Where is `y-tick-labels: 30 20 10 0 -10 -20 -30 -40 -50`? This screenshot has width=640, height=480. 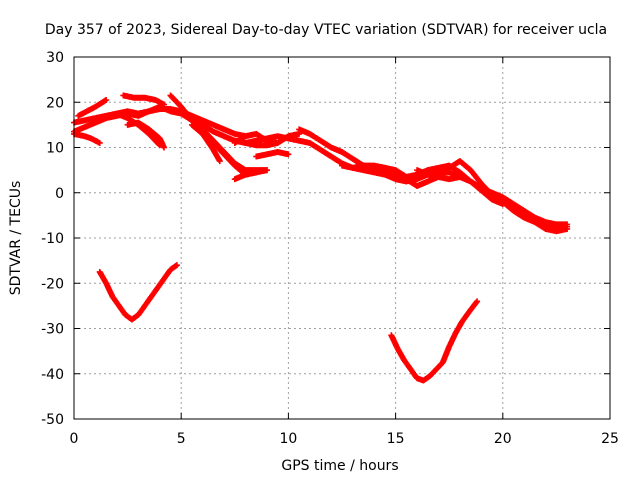
y-tick-labels: 30 20 10 0 -10 -20 -30 -40 -50 is located at coordinates (52, 239).